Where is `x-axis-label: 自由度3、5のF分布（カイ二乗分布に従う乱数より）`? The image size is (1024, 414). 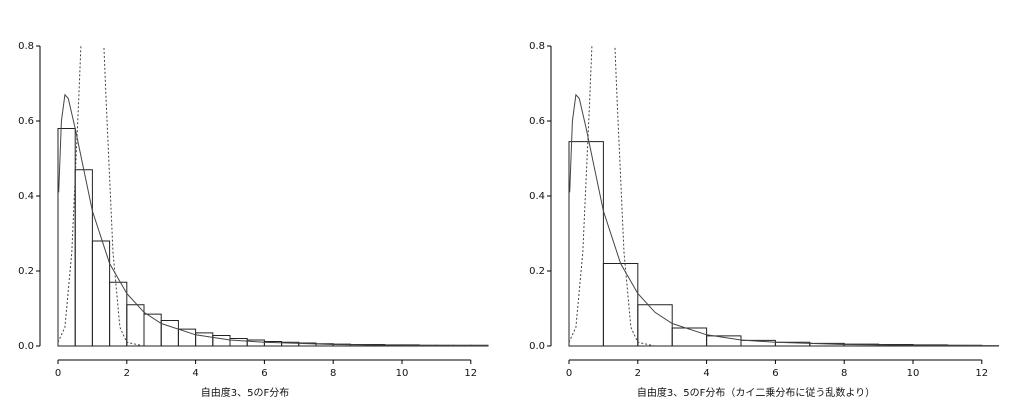
x-axis-label: 自由度3、5のF分布（カイ二乗分布に従う乱数より） is located at coordinates (756, 392).